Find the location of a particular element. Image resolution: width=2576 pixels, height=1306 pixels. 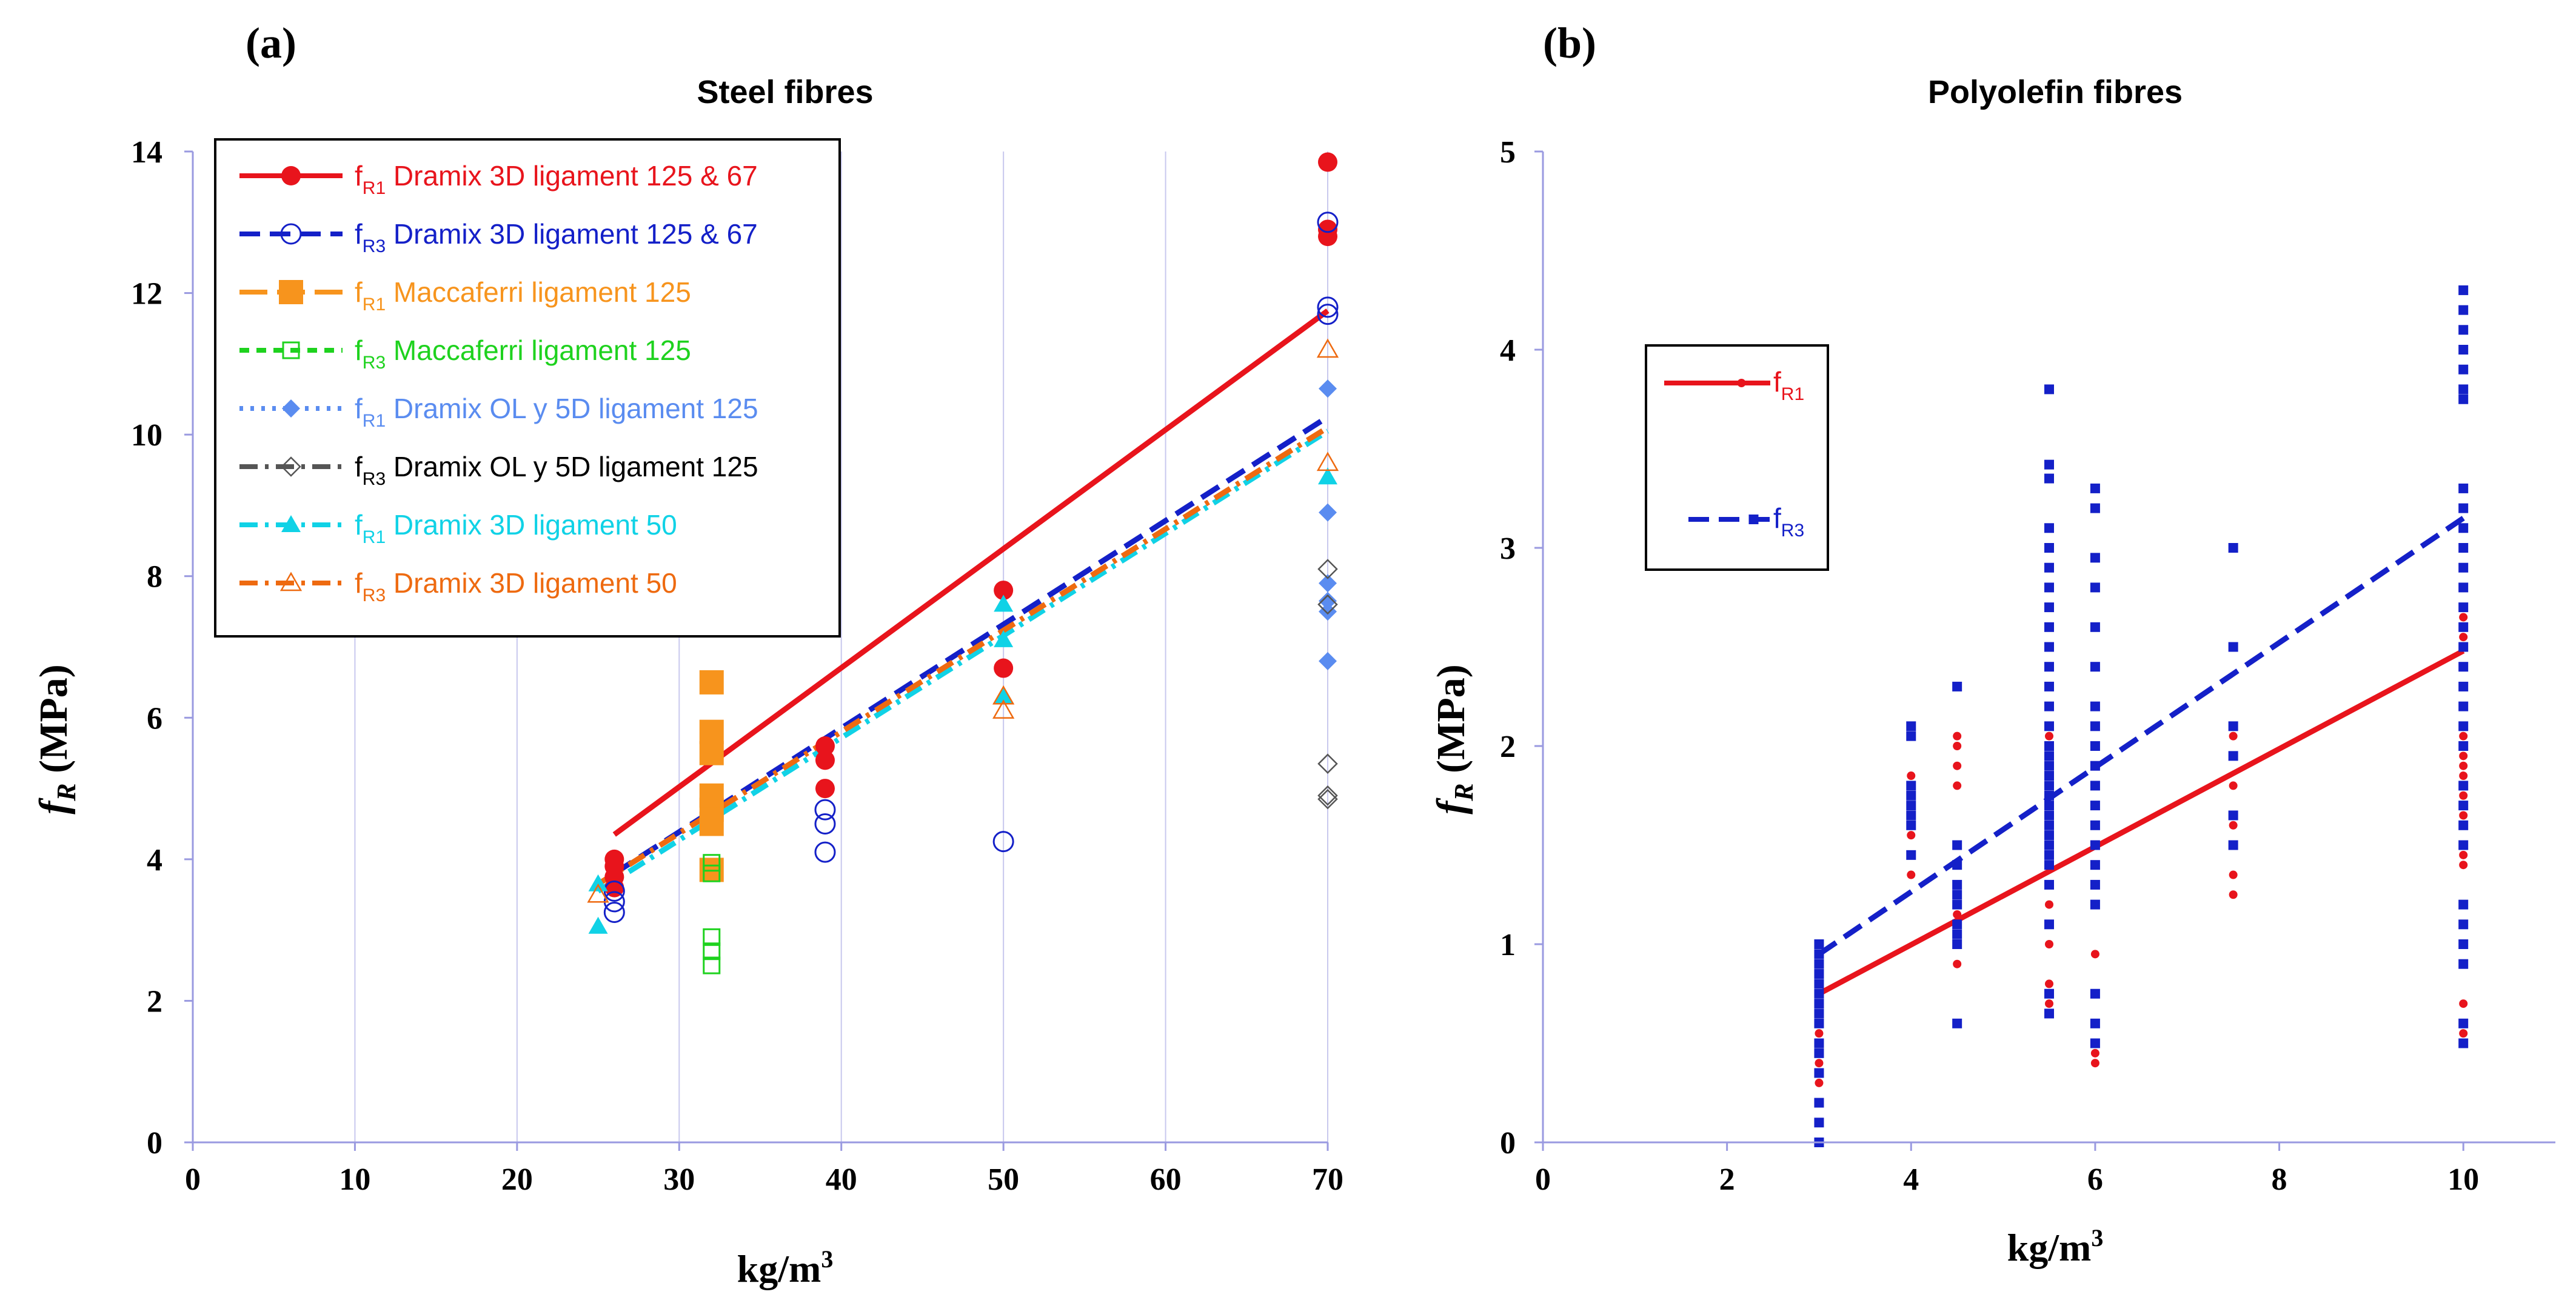

panel-a-y-tick-label: 0 is located at coordinates (154, 1143).